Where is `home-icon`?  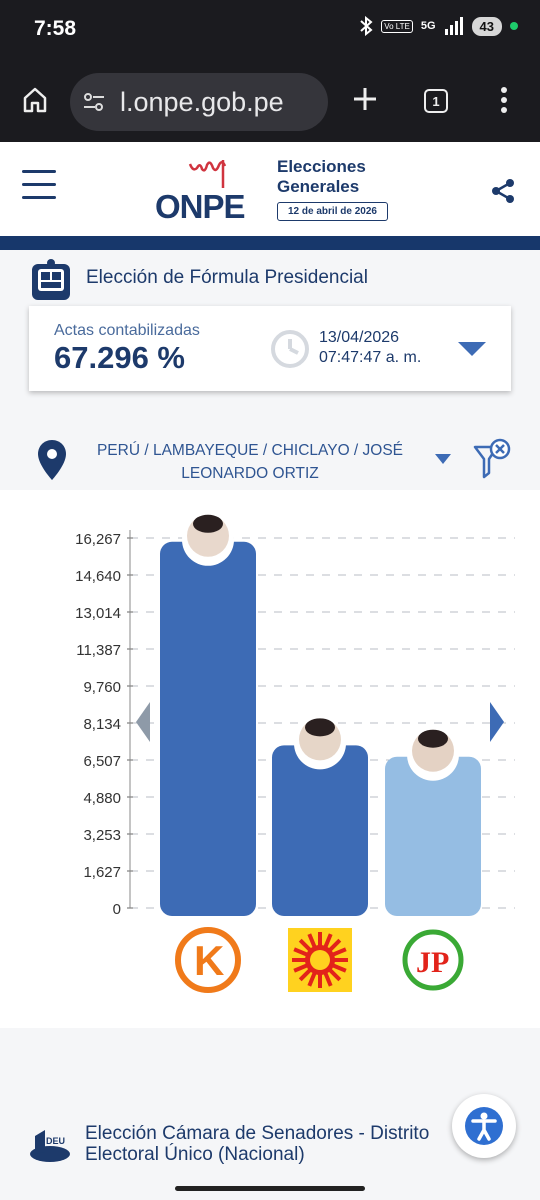 home-icon is located at coordinates (35, 100).